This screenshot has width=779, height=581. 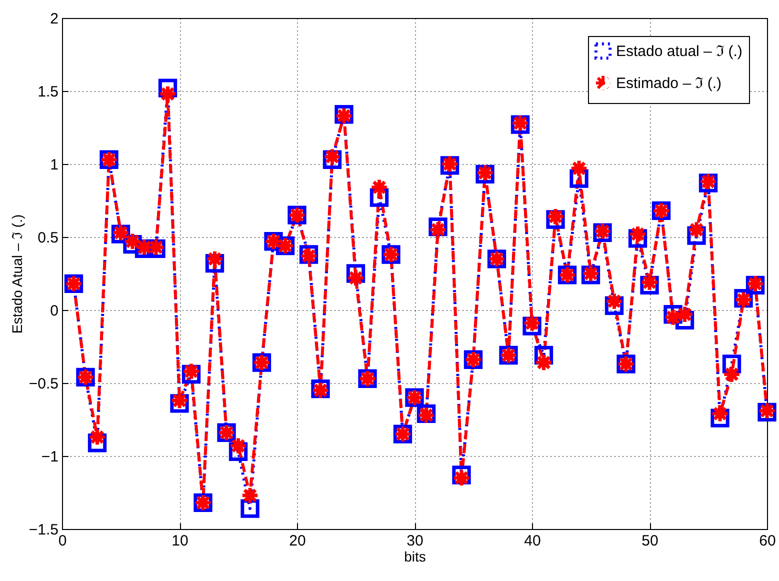 What do you see at coordinates (415, 541) in the screenshot?
I see `x-tick-label: 30` at bounding box center [415, 541].